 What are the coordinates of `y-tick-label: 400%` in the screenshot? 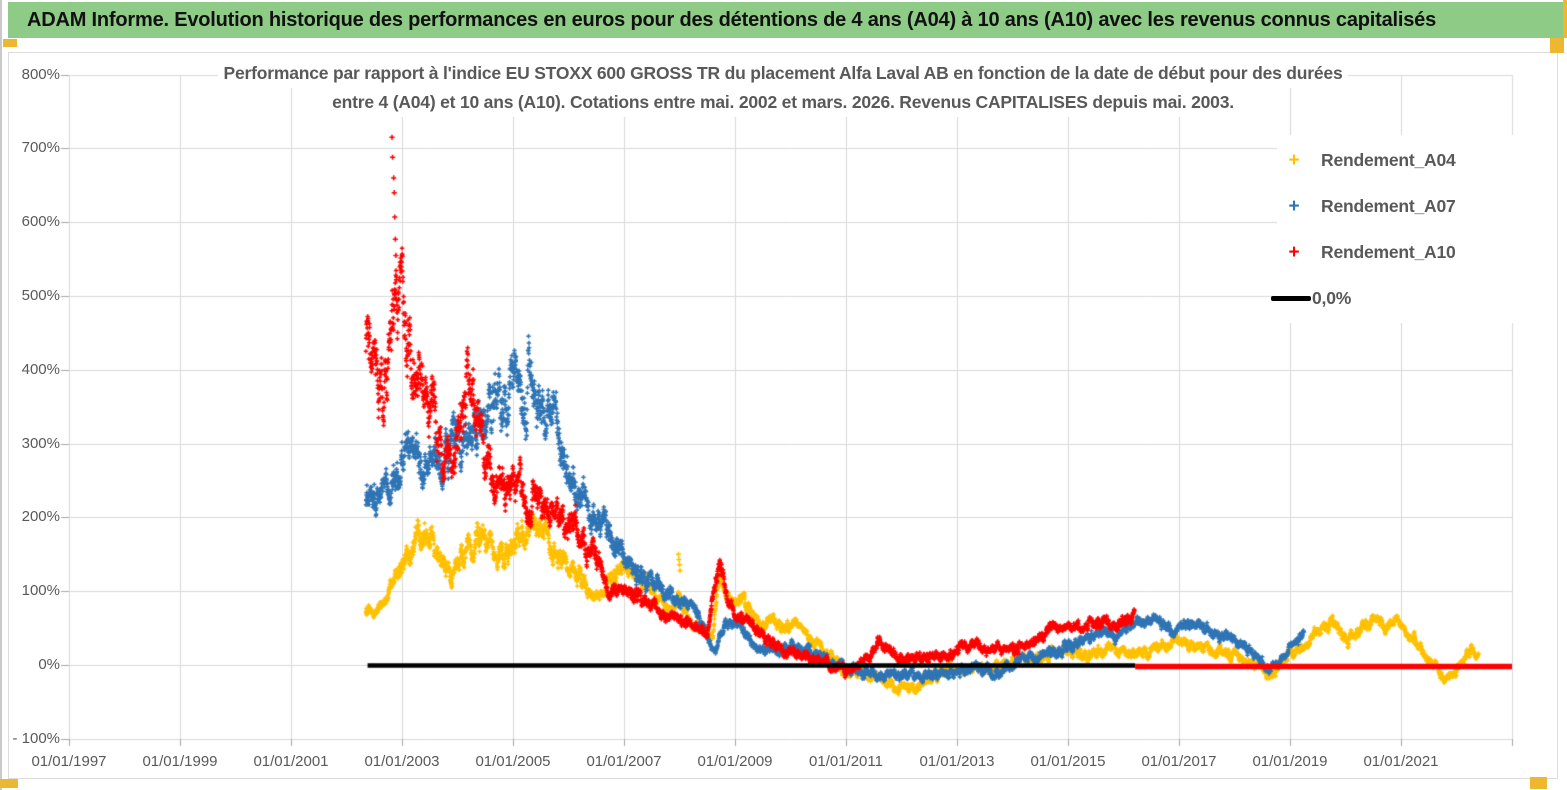 It's located at (40, 369).